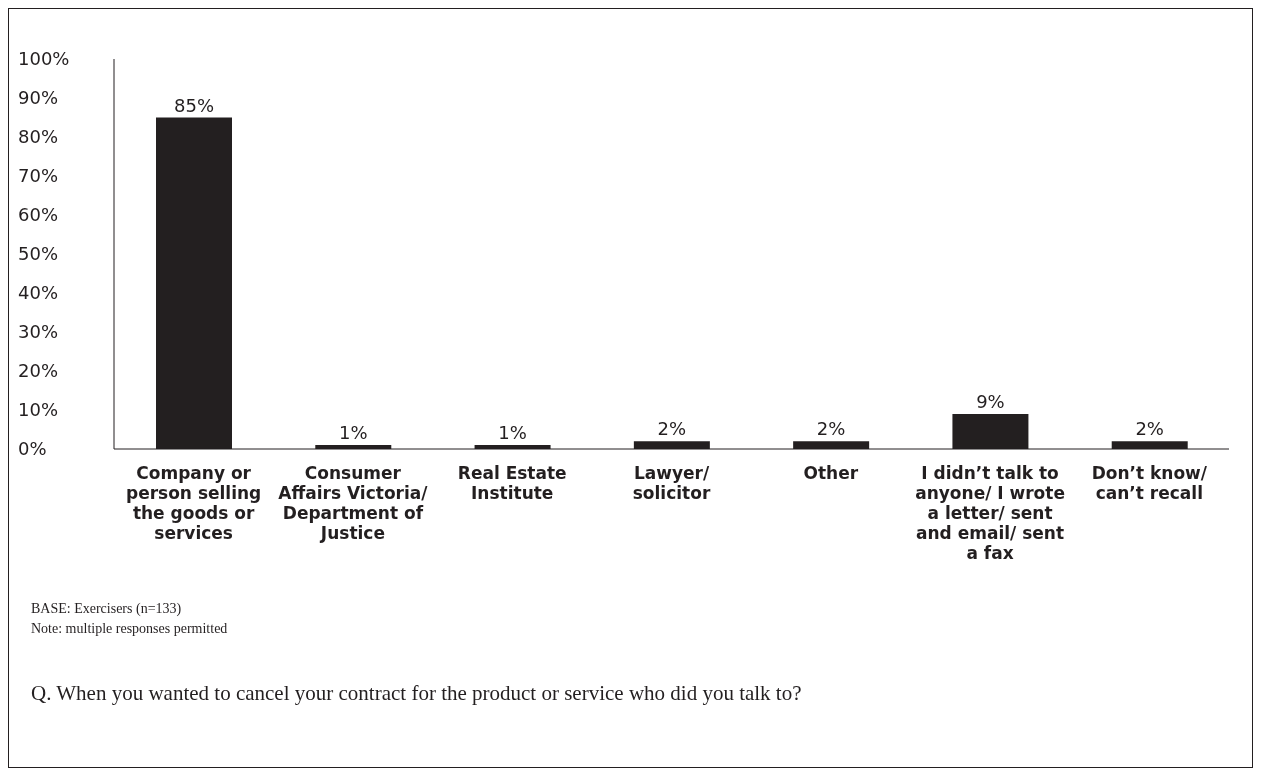 This screenshot has width=1261, height=776. Describe the element at coordinates (512, 483) in the screenshot. I see `x-tick-label: Real Estate Institute` at that location.